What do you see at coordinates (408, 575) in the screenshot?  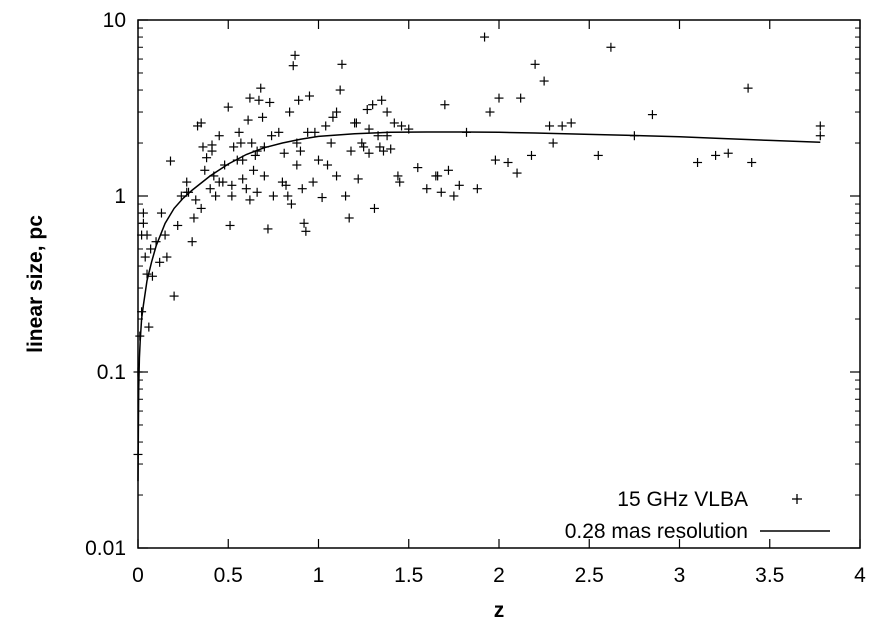 I see `x-tick-label: 1.5` at bounding box center [408, 575].